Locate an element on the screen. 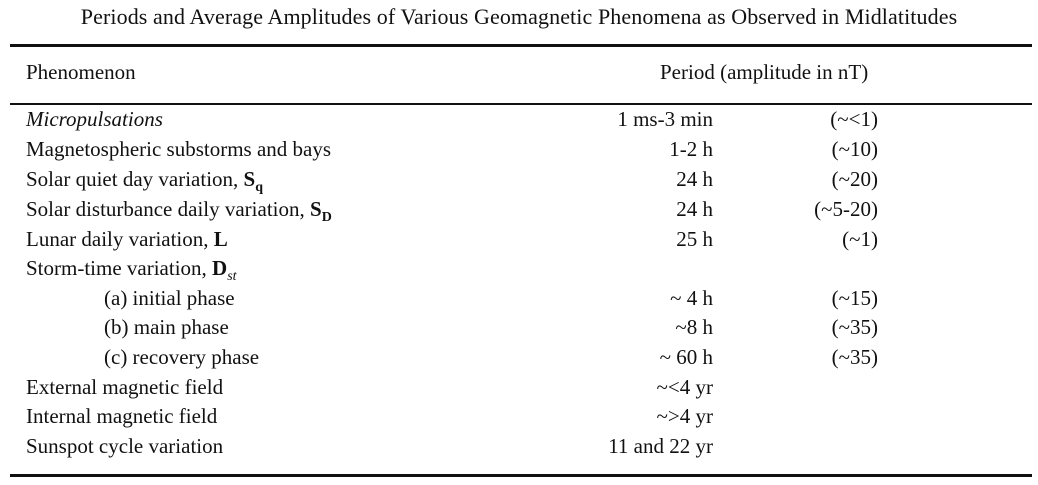 Image resolution: width=1038 pixels, height=485 pixels. bottom-rule is located at coordinates (521, 475).